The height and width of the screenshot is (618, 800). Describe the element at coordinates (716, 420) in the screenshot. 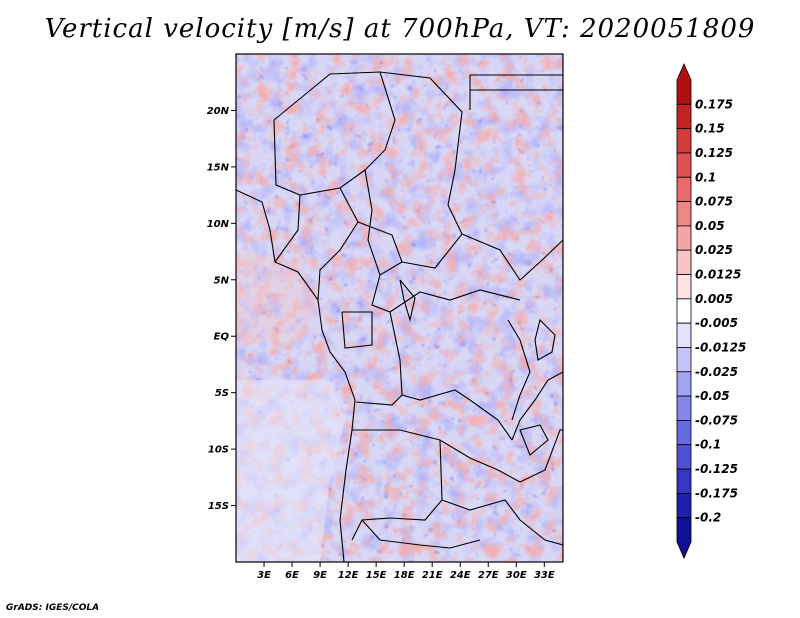

I see `colorbar-label: -0.075` at that location.